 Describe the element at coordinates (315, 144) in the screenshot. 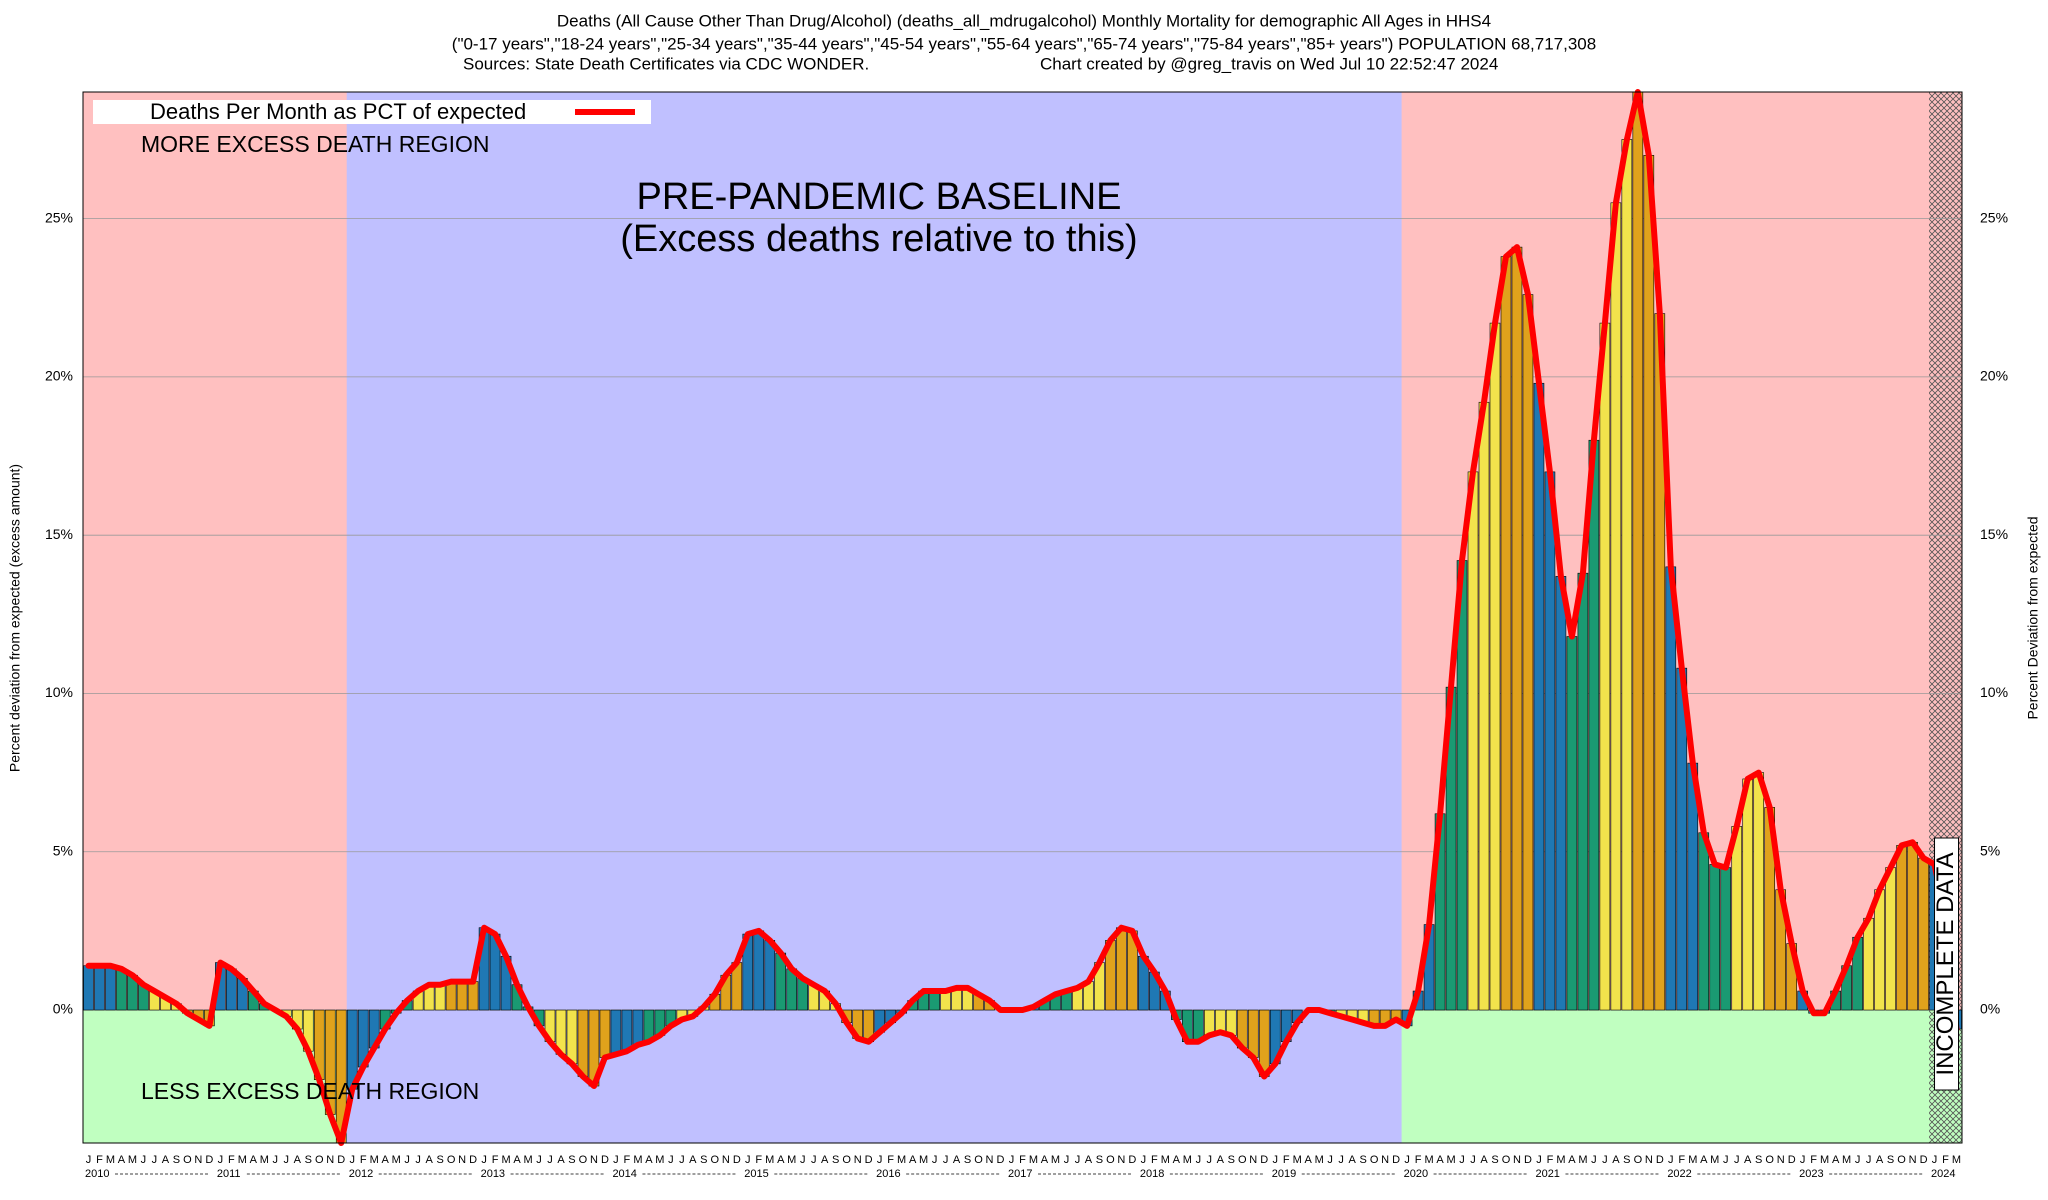

I see `more-region-label: MORE EXCESS DEATH REGION` at that location.